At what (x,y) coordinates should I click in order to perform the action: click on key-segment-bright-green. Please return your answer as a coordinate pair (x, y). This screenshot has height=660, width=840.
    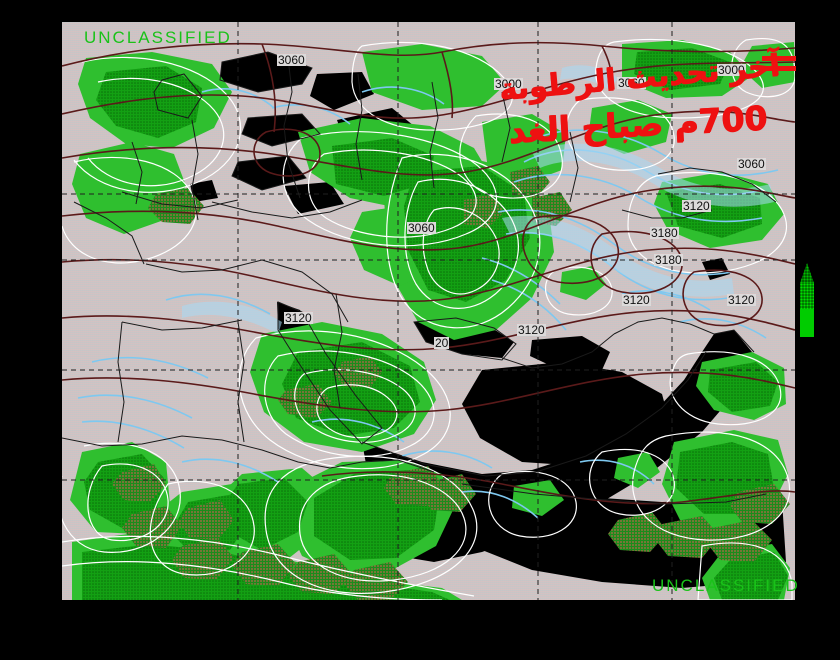
    Looking at the image, I should click on (807, 323).